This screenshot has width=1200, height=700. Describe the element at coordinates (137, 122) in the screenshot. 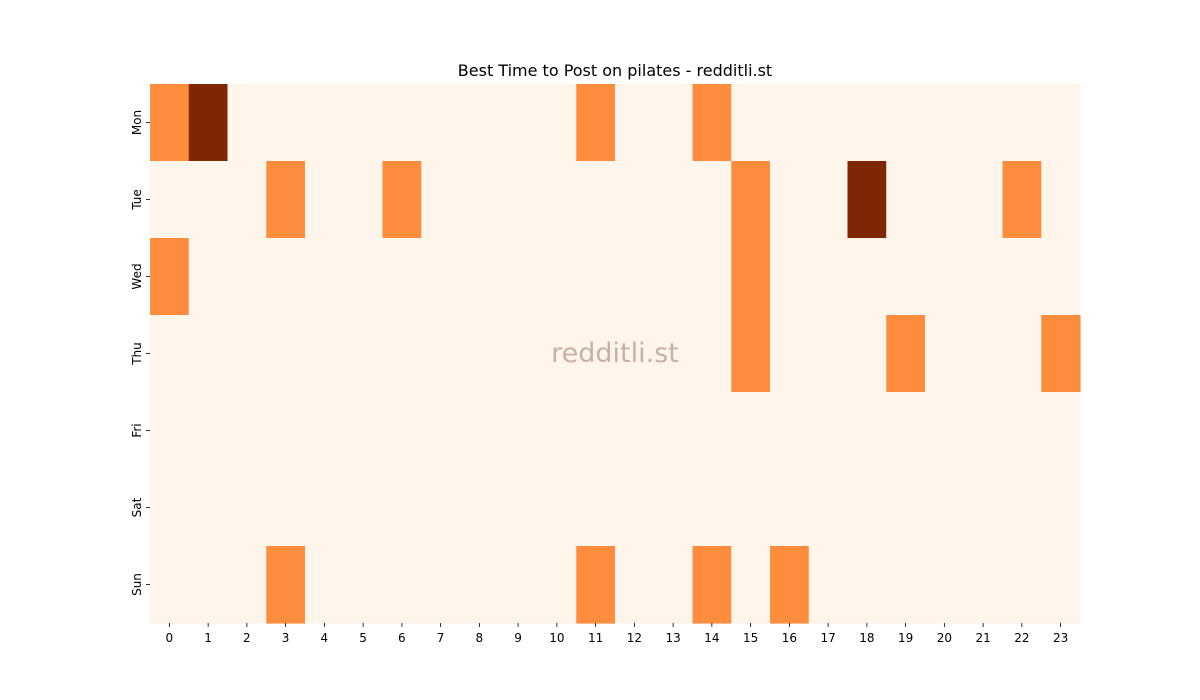

I see `y-tick-label: Mon` at that location.